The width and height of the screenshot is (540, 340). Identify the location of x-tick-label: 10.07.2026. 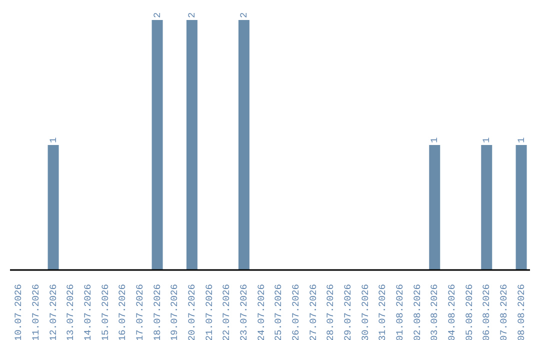
(18, 312).